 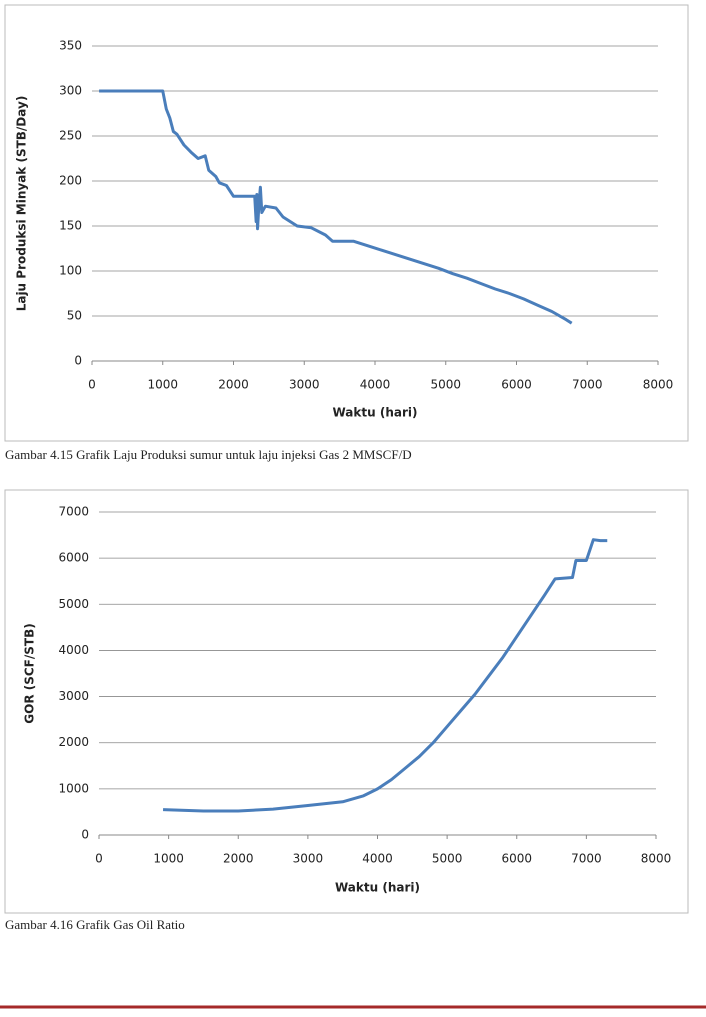 What do you see at coordinates (73, 742) in the screenshot?
I see `y-tick-label: 2000` at bounding box center [73, 742].